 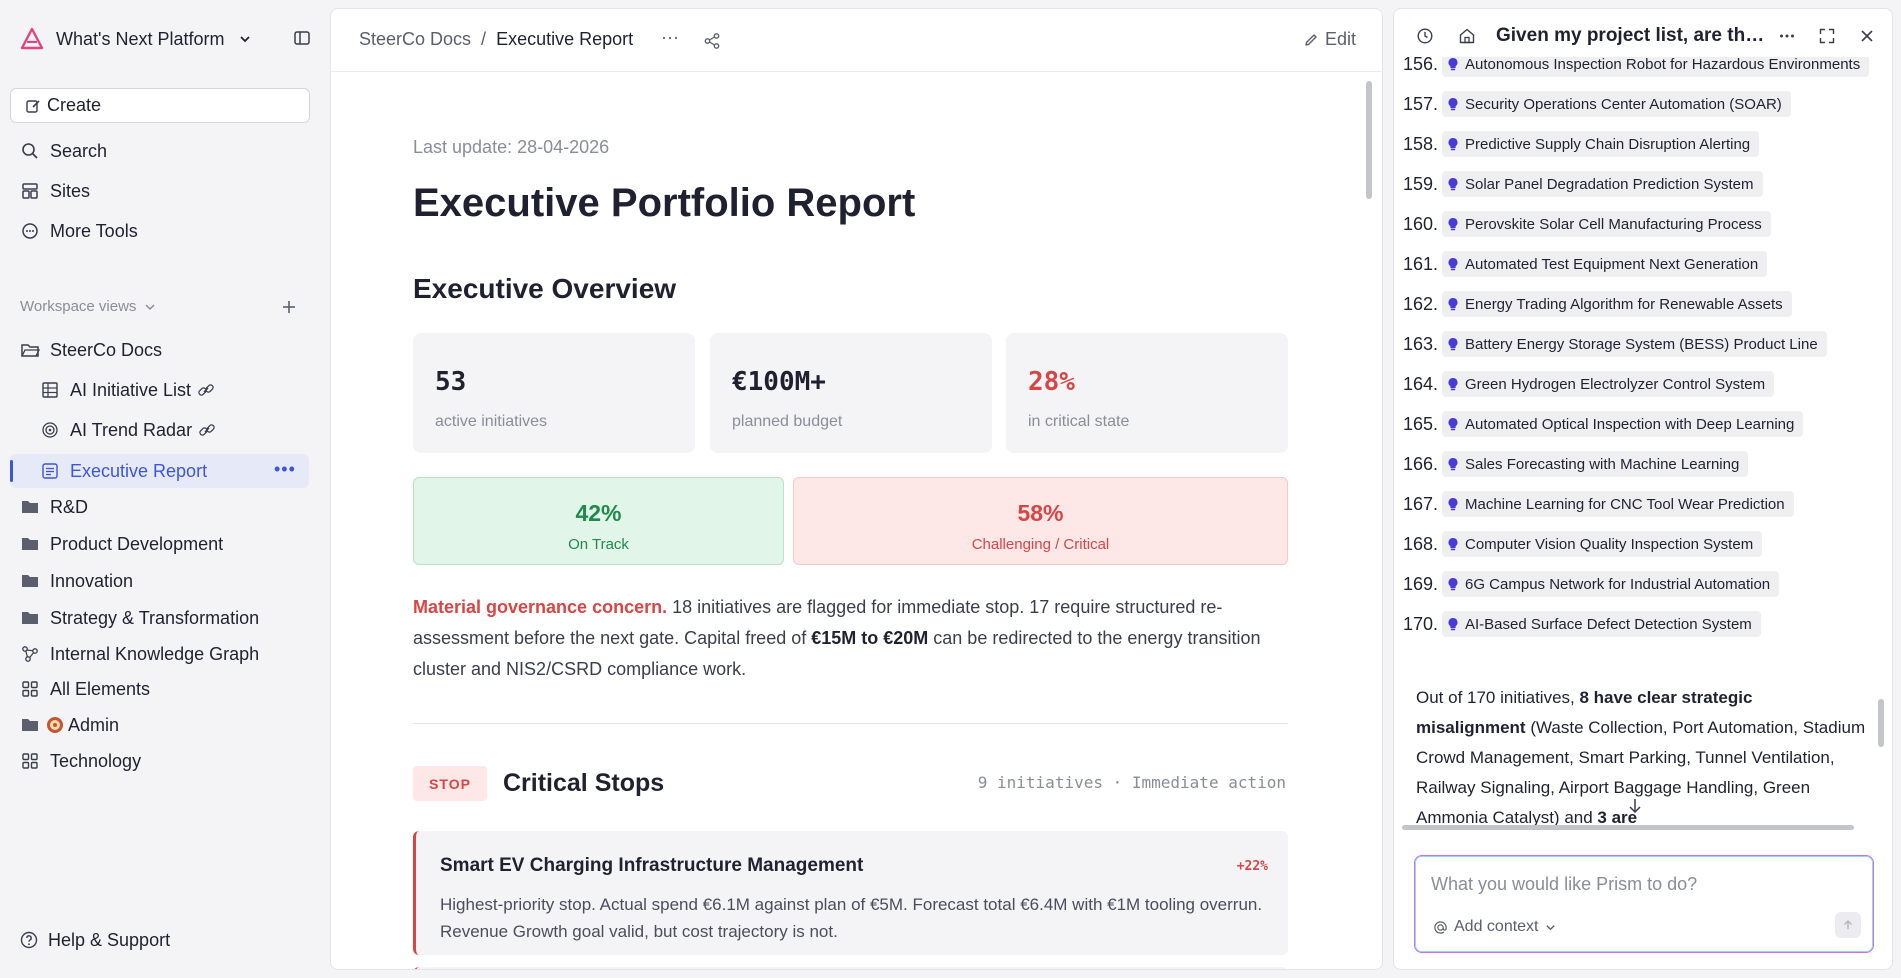 I want to click on project-number: 161., so click(x=1420, y=263).